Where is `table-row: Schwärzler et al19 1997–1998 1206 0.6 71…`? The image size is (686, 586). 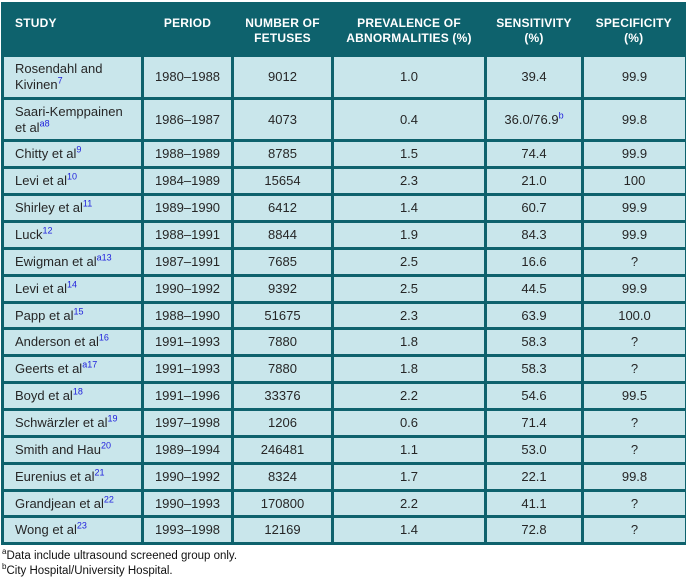
table-row: Schwärzler et al19 1997–1998 1206 0.6 71… is located at coordinates (343, 423).